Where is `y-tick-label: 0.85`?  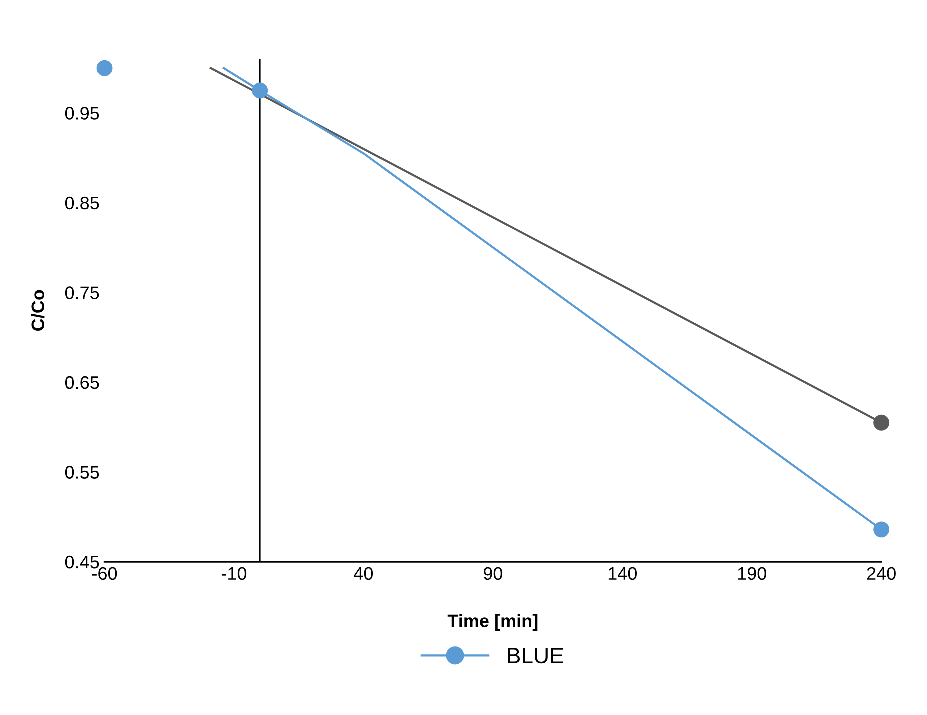 y-tick-label: 0.85 is located at coordinates (82, 203).